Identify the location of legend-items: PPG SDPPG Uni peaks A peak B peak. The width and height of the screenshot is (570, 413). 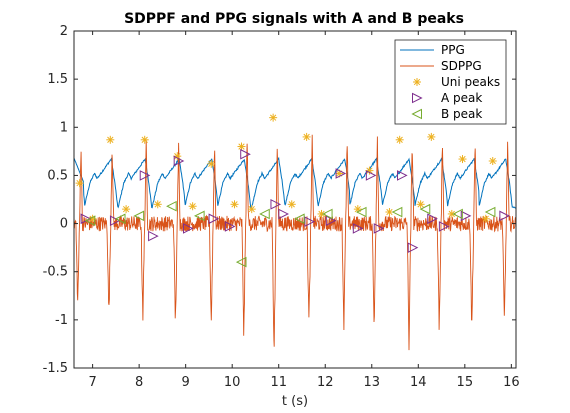
(450, 82).